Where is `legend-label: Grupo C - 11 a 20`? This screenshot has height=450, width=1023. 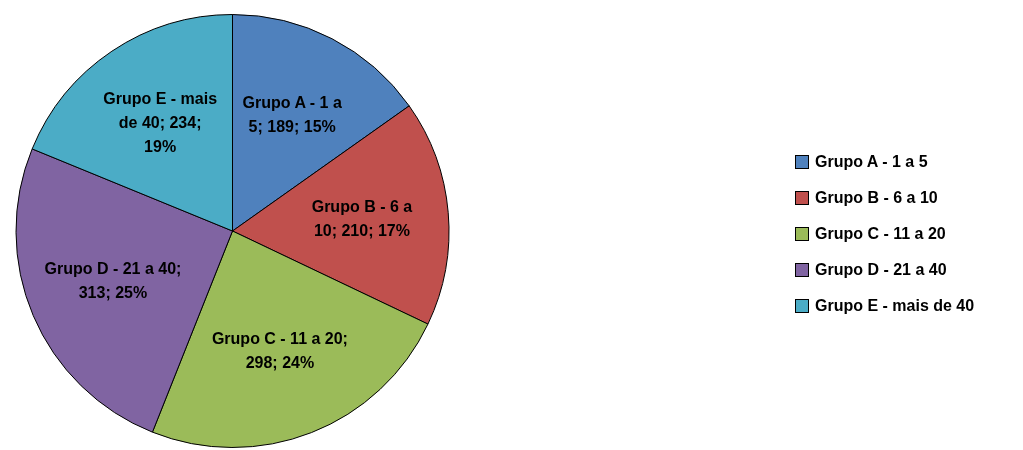 legend-label: Grupo C - 11 a 20 is located at coordinates (880, 234).